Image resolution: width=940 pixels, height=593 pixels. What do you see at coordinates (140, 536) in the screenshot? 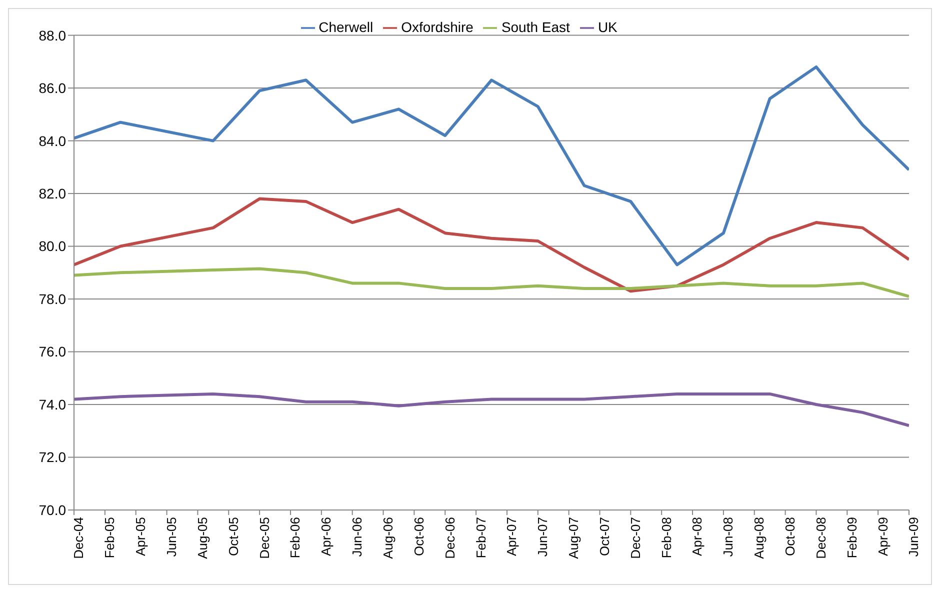
I see `x-tick-label: Apr-05` at bounding box center [140, 536].